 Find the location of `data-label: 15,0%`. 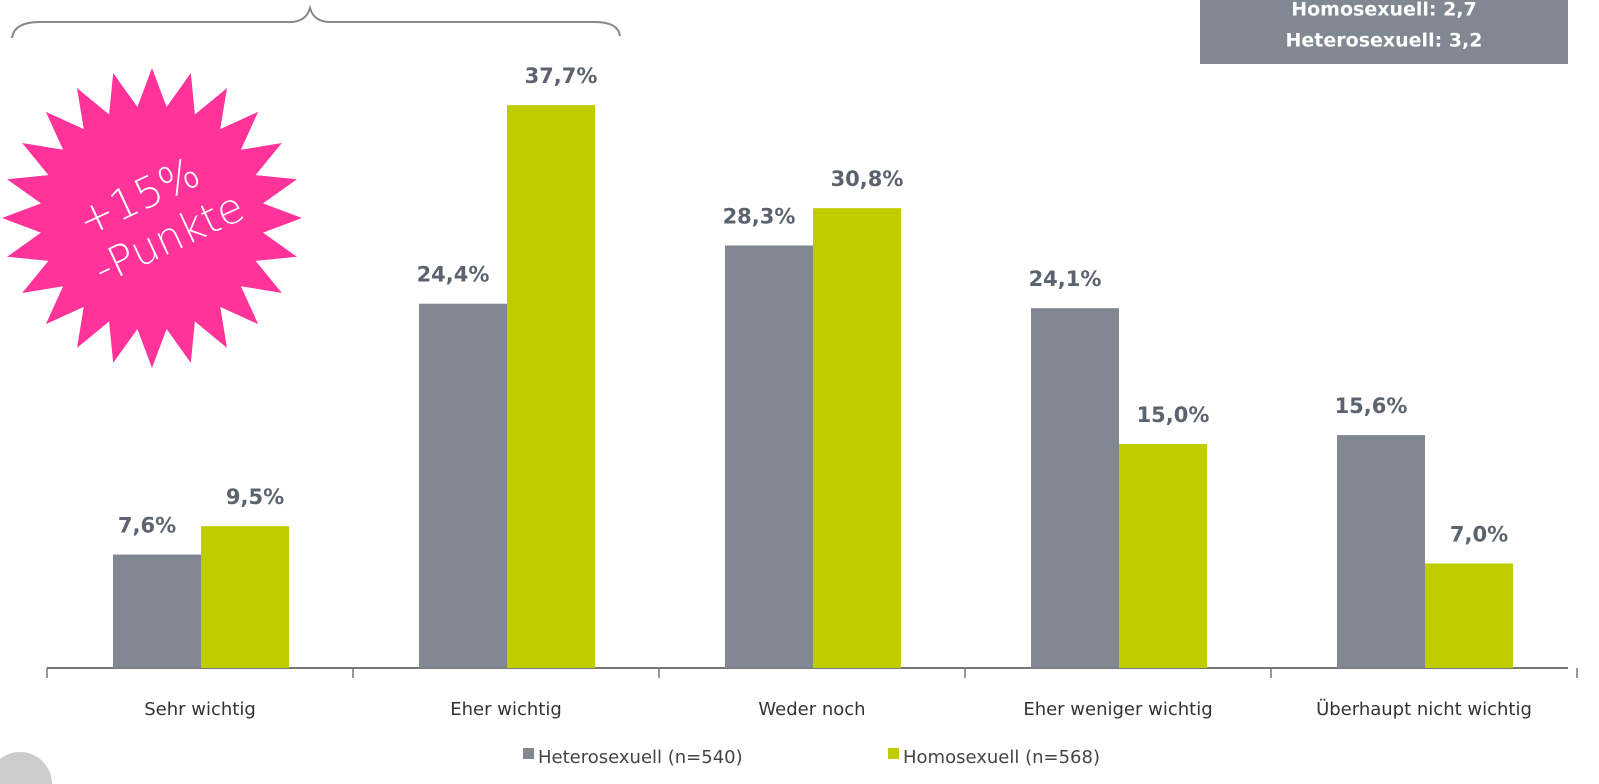

data-label: 15,0% is located at coordinates (1173, 415).